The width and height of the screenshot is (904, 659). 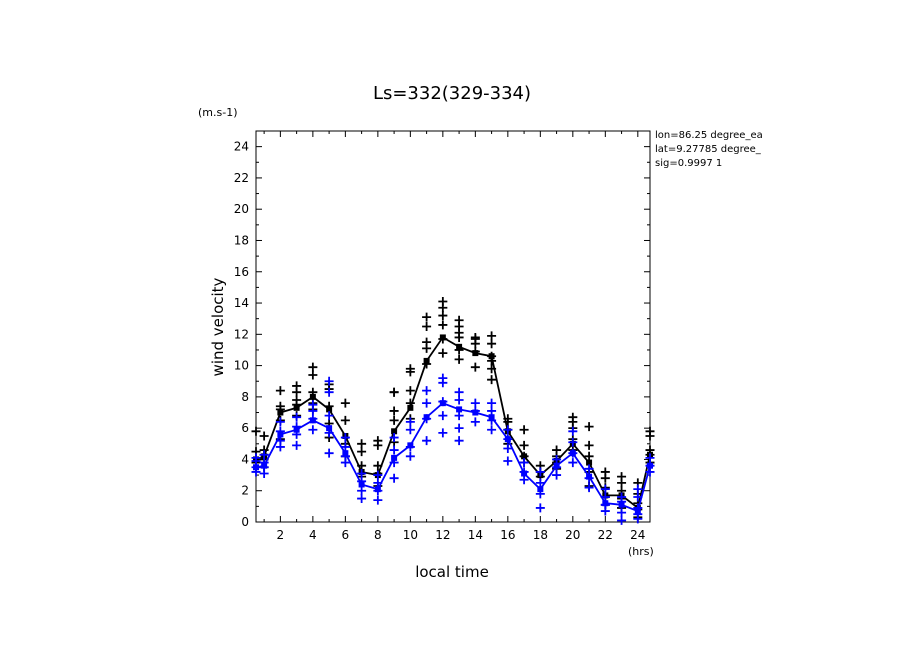 What do you see at coordinates (281, 535) in the screenshot?
I see `x-tick-label: 2` at bounding box center [281, 535].